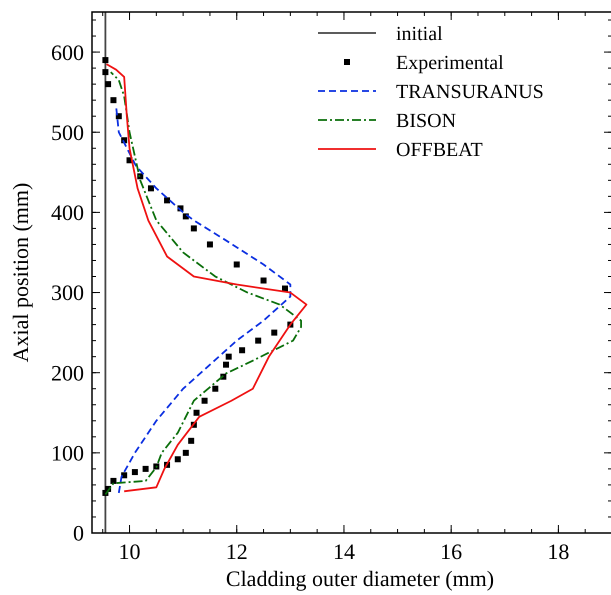 This screenshot has height=595, width=611. What do you see at coordinates (439, 150) in the screenshot?
I see `legend-label: OFFBEAT` at bounding box center [439, 150].